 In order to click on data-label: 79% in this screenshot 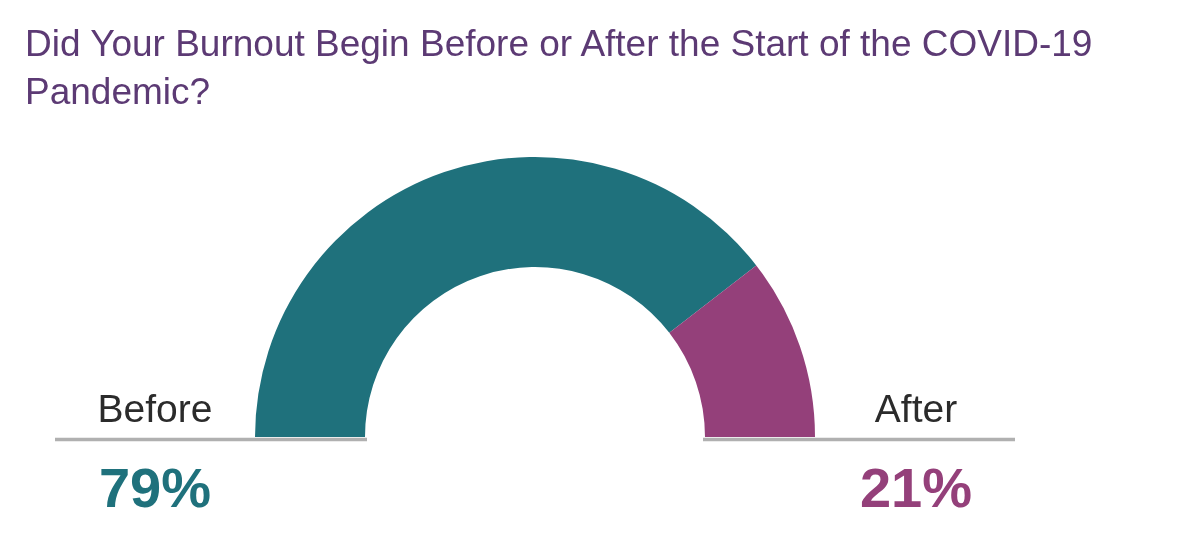, I will do `click(155, 487)`.